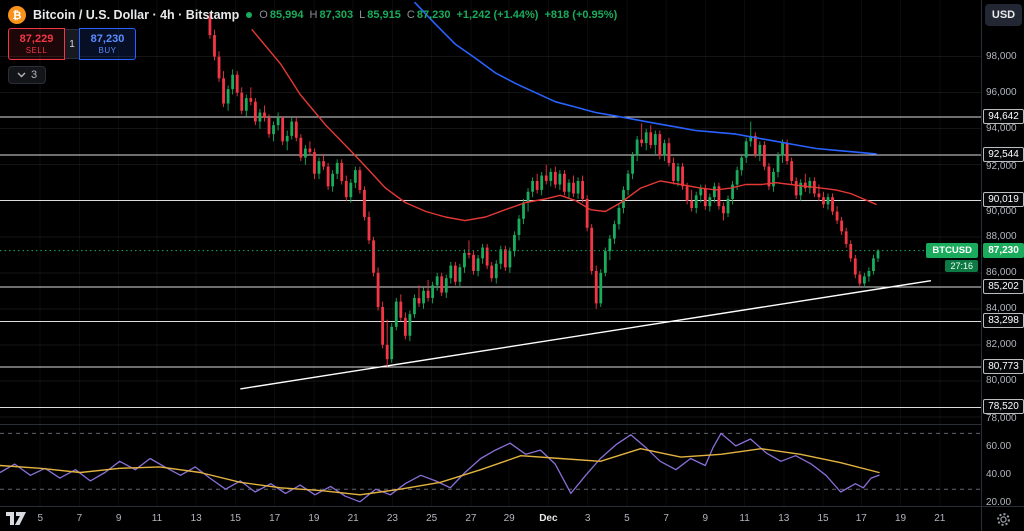  What do you see at coordinates (263, 15) in the screenshot?
I see `ohlc-open-label: O` at bounding box center [263, 15].